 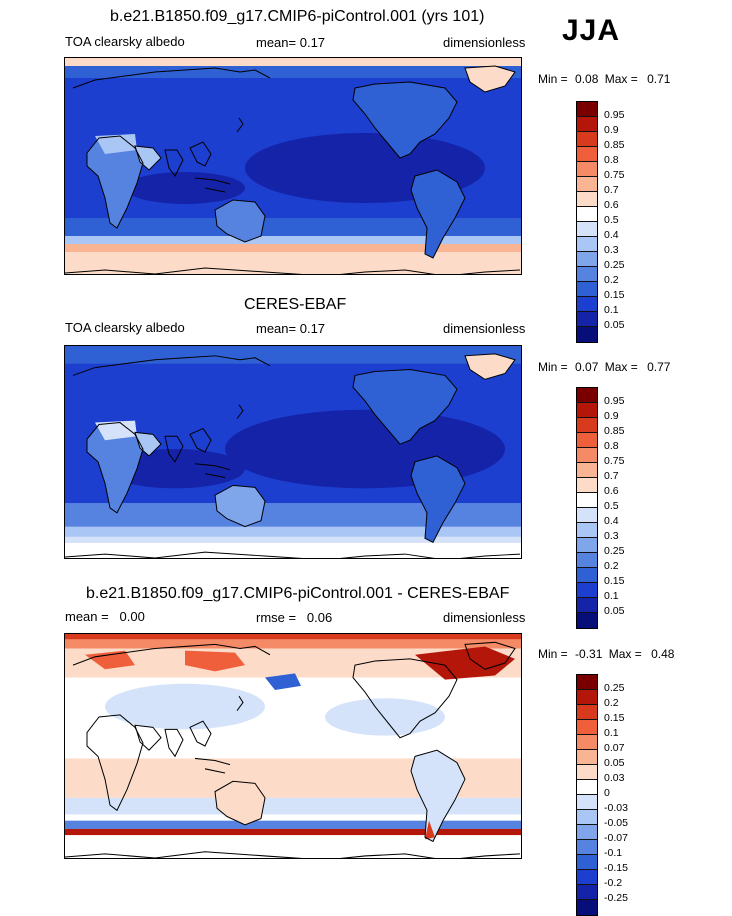 What do you see at coordinates (616, 808) in the screenshot?
I see `colorbar-tick-label: -0.03` at bounding box center [616, 808].